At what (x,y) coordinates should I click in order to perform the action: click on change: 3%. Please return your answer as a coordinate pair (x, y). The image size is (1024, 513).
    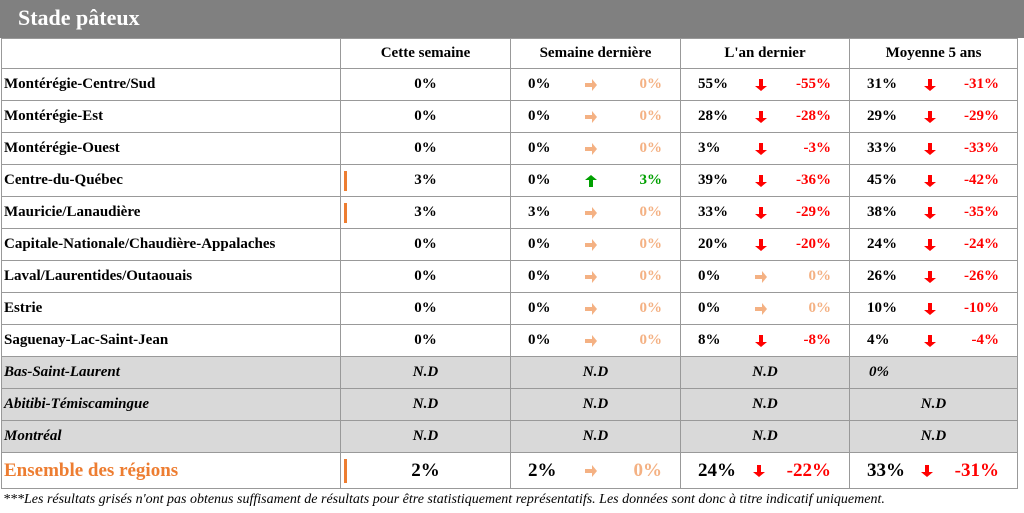
    Looking at the image, I should click on (651, 180).